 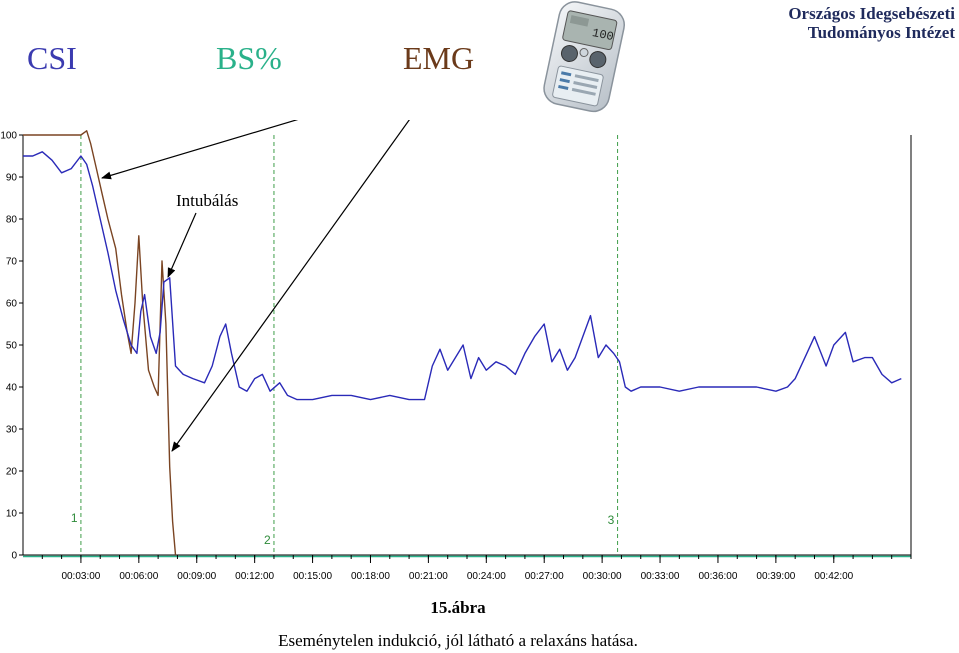 What do you see at coordinates (207, 200) in the screenshot?
I see `annotation-intubation: Intubálás` at bounding box center [207, 200].